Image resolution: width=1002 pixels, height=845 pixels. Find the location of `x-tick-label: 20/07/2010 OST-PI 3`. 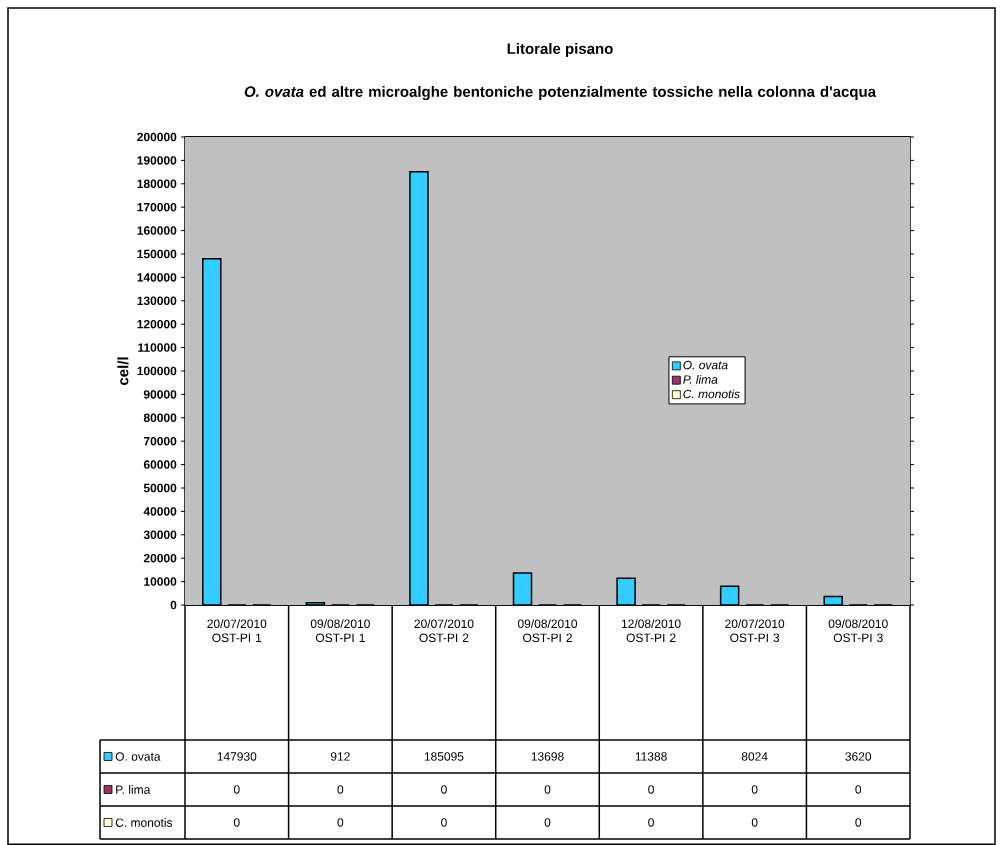

x-tick-label: 20/07/2010 OST-PI 3 is located at coordinates (755, 630).